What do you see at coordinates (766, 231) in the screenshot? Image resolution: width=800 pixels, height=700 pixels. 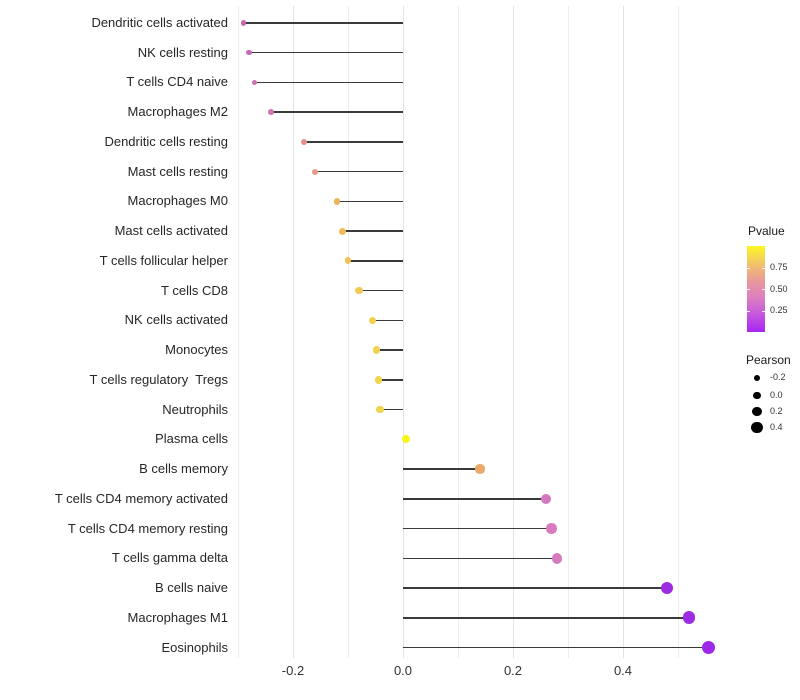 I see `pvalue-legend-title: Pvalue` at bounding box center [766, 231].